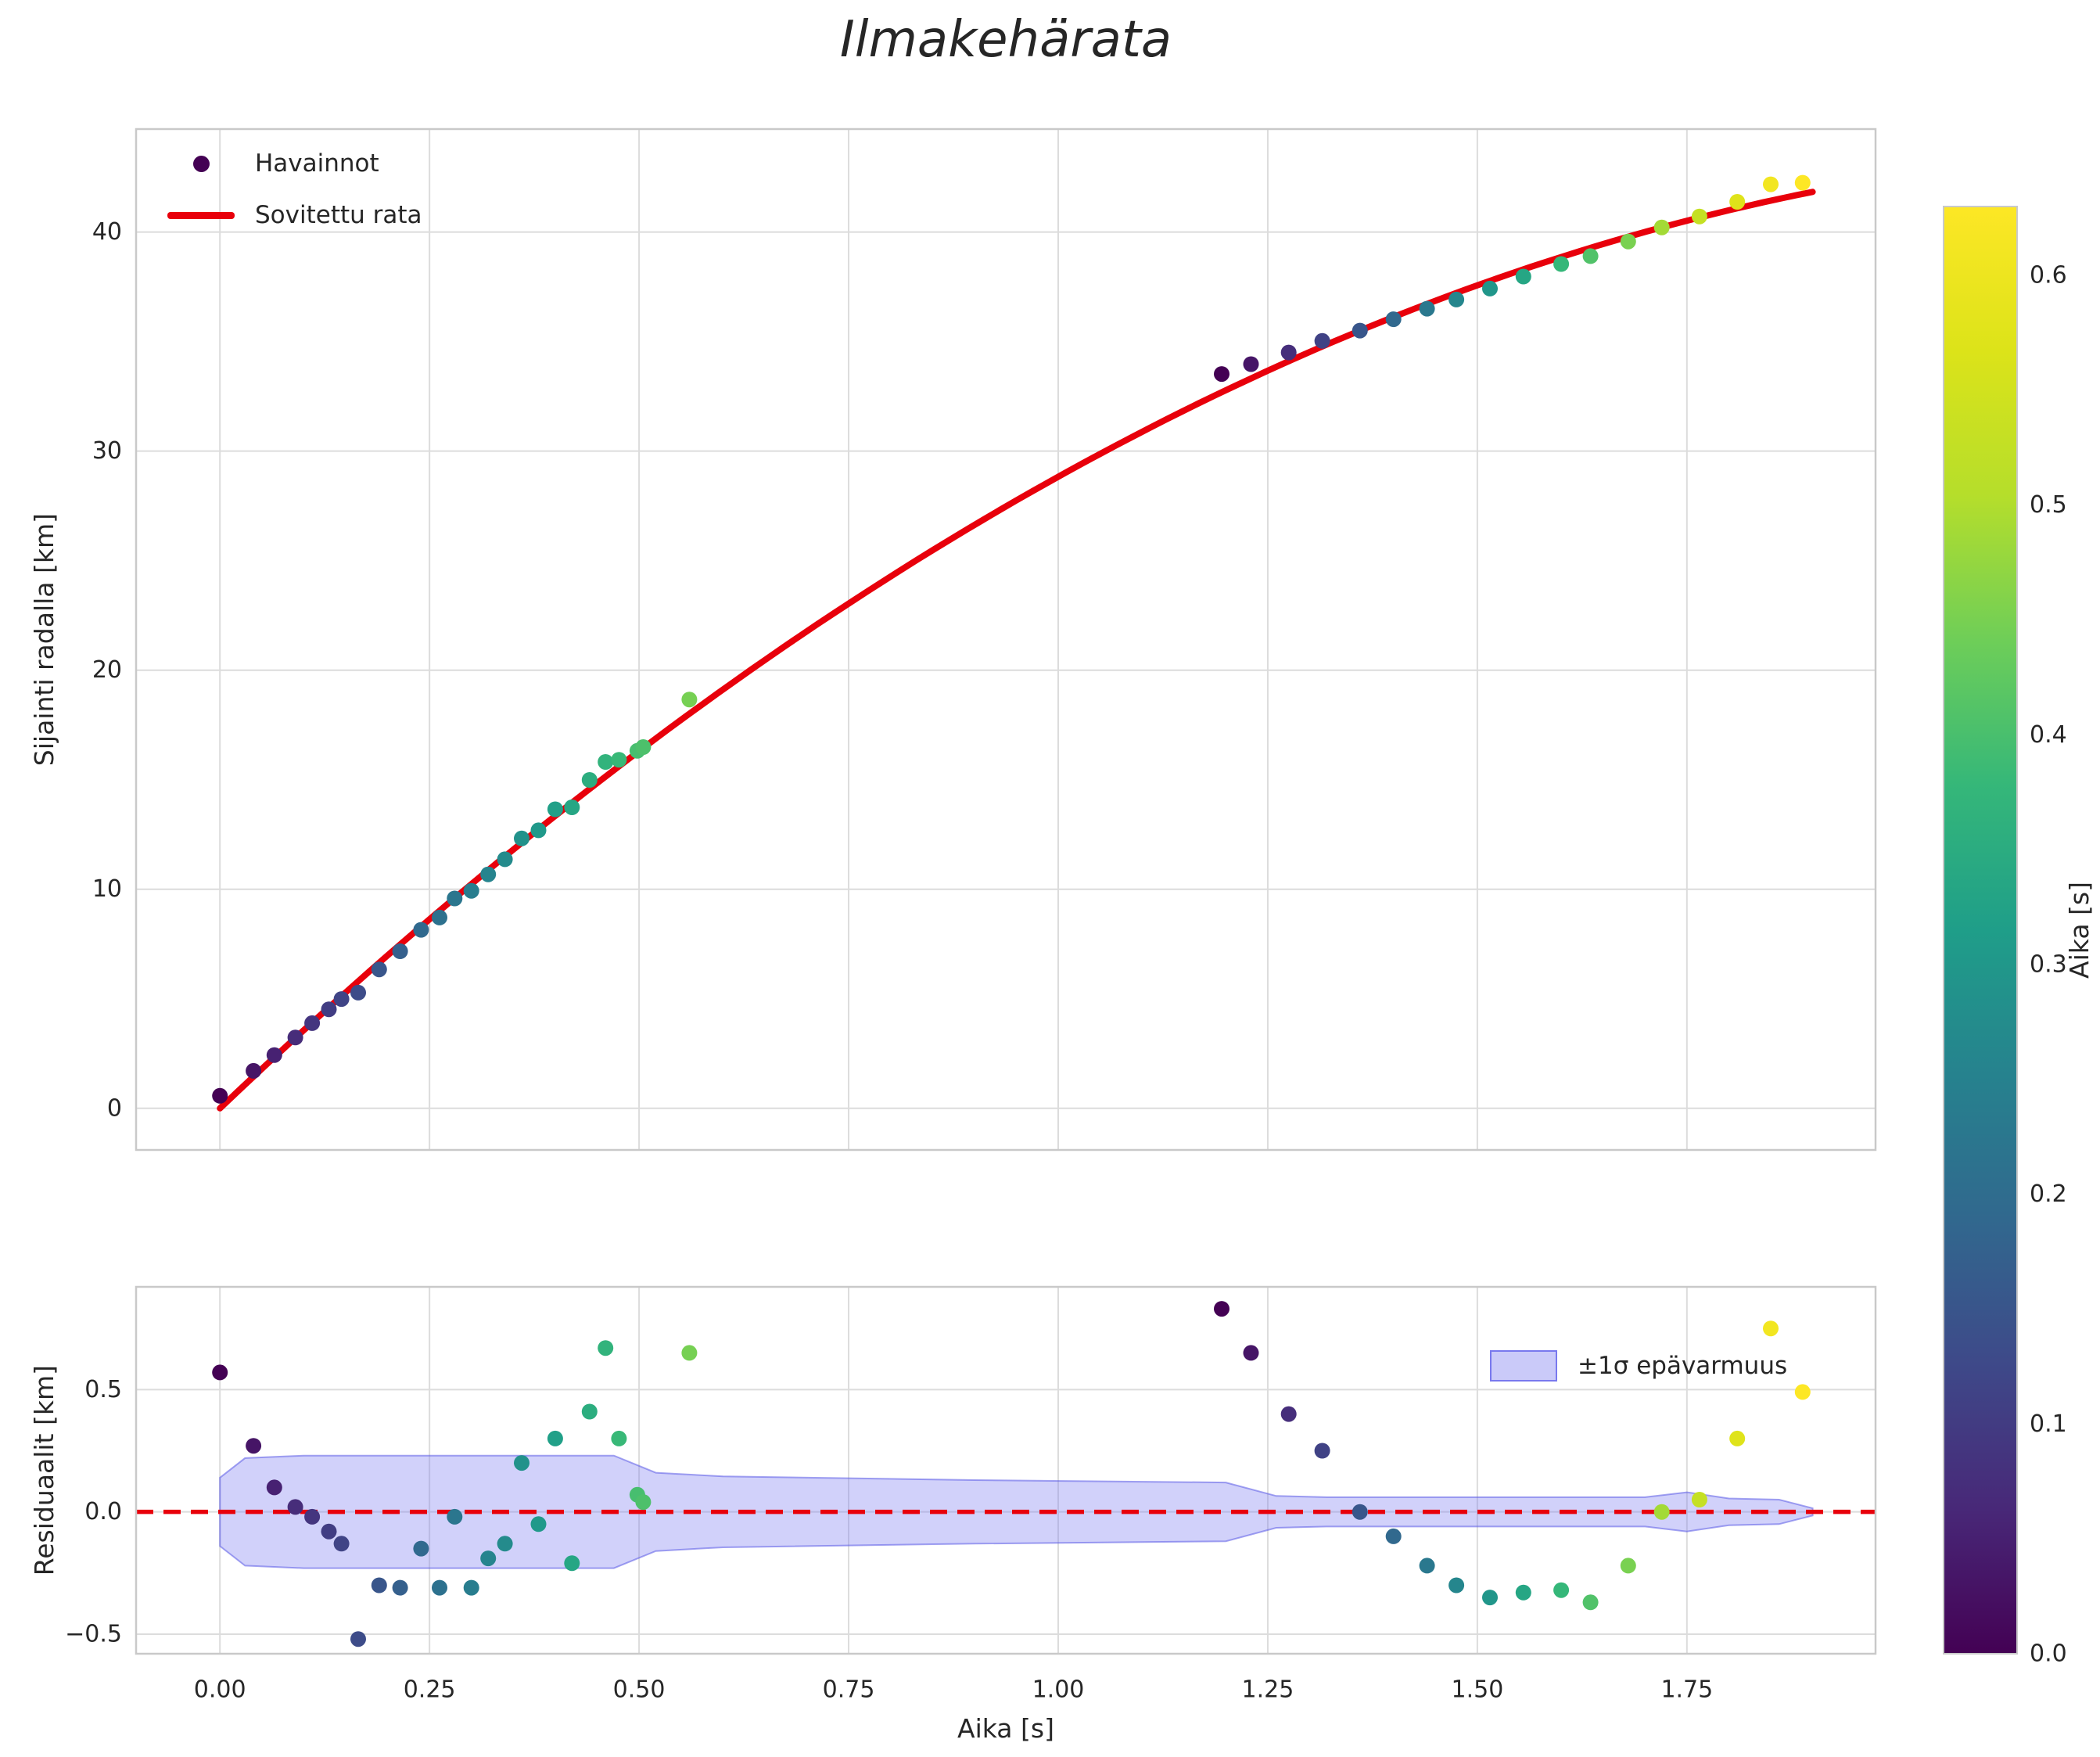 Image resolution: width=2100 pixels, height=1757 pixels. I want to click on tick-label: 0, so click(114, 1108).